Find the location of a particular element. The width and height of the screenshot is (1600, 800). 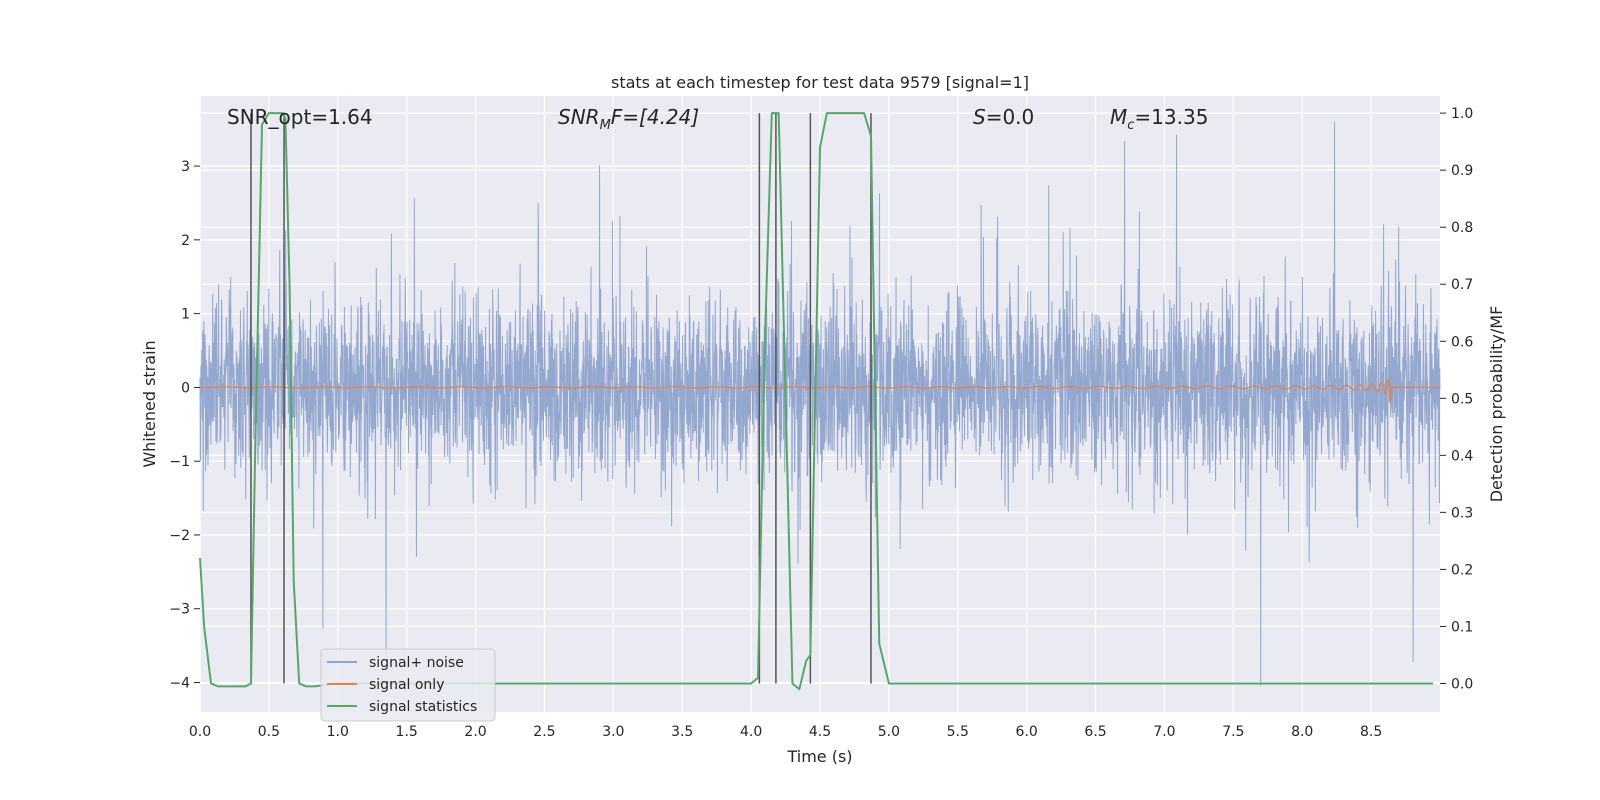

x-tick-label: 8.0 is located at coordinates (1302, 732).